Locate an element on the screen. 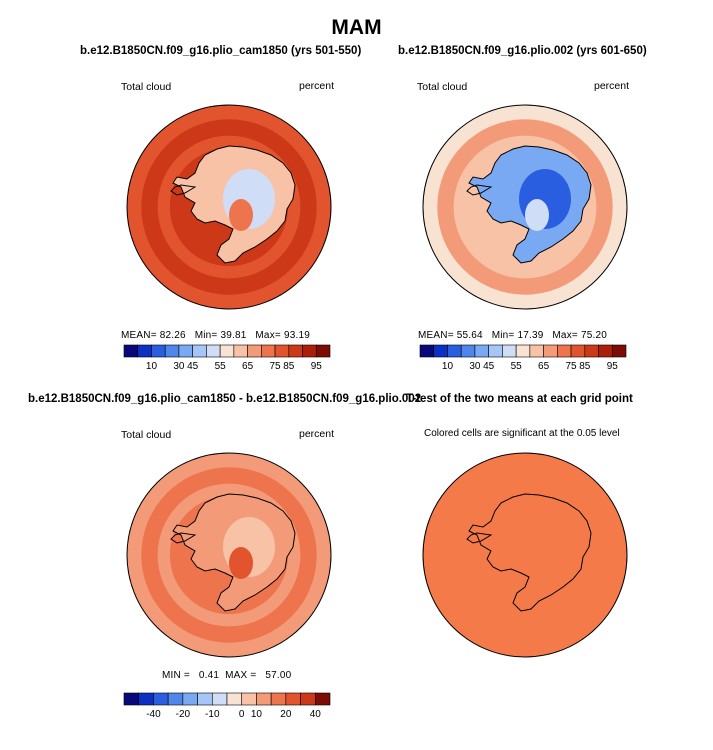  panel-2-min-value: 17.39 is located at coordinates (530, 335).